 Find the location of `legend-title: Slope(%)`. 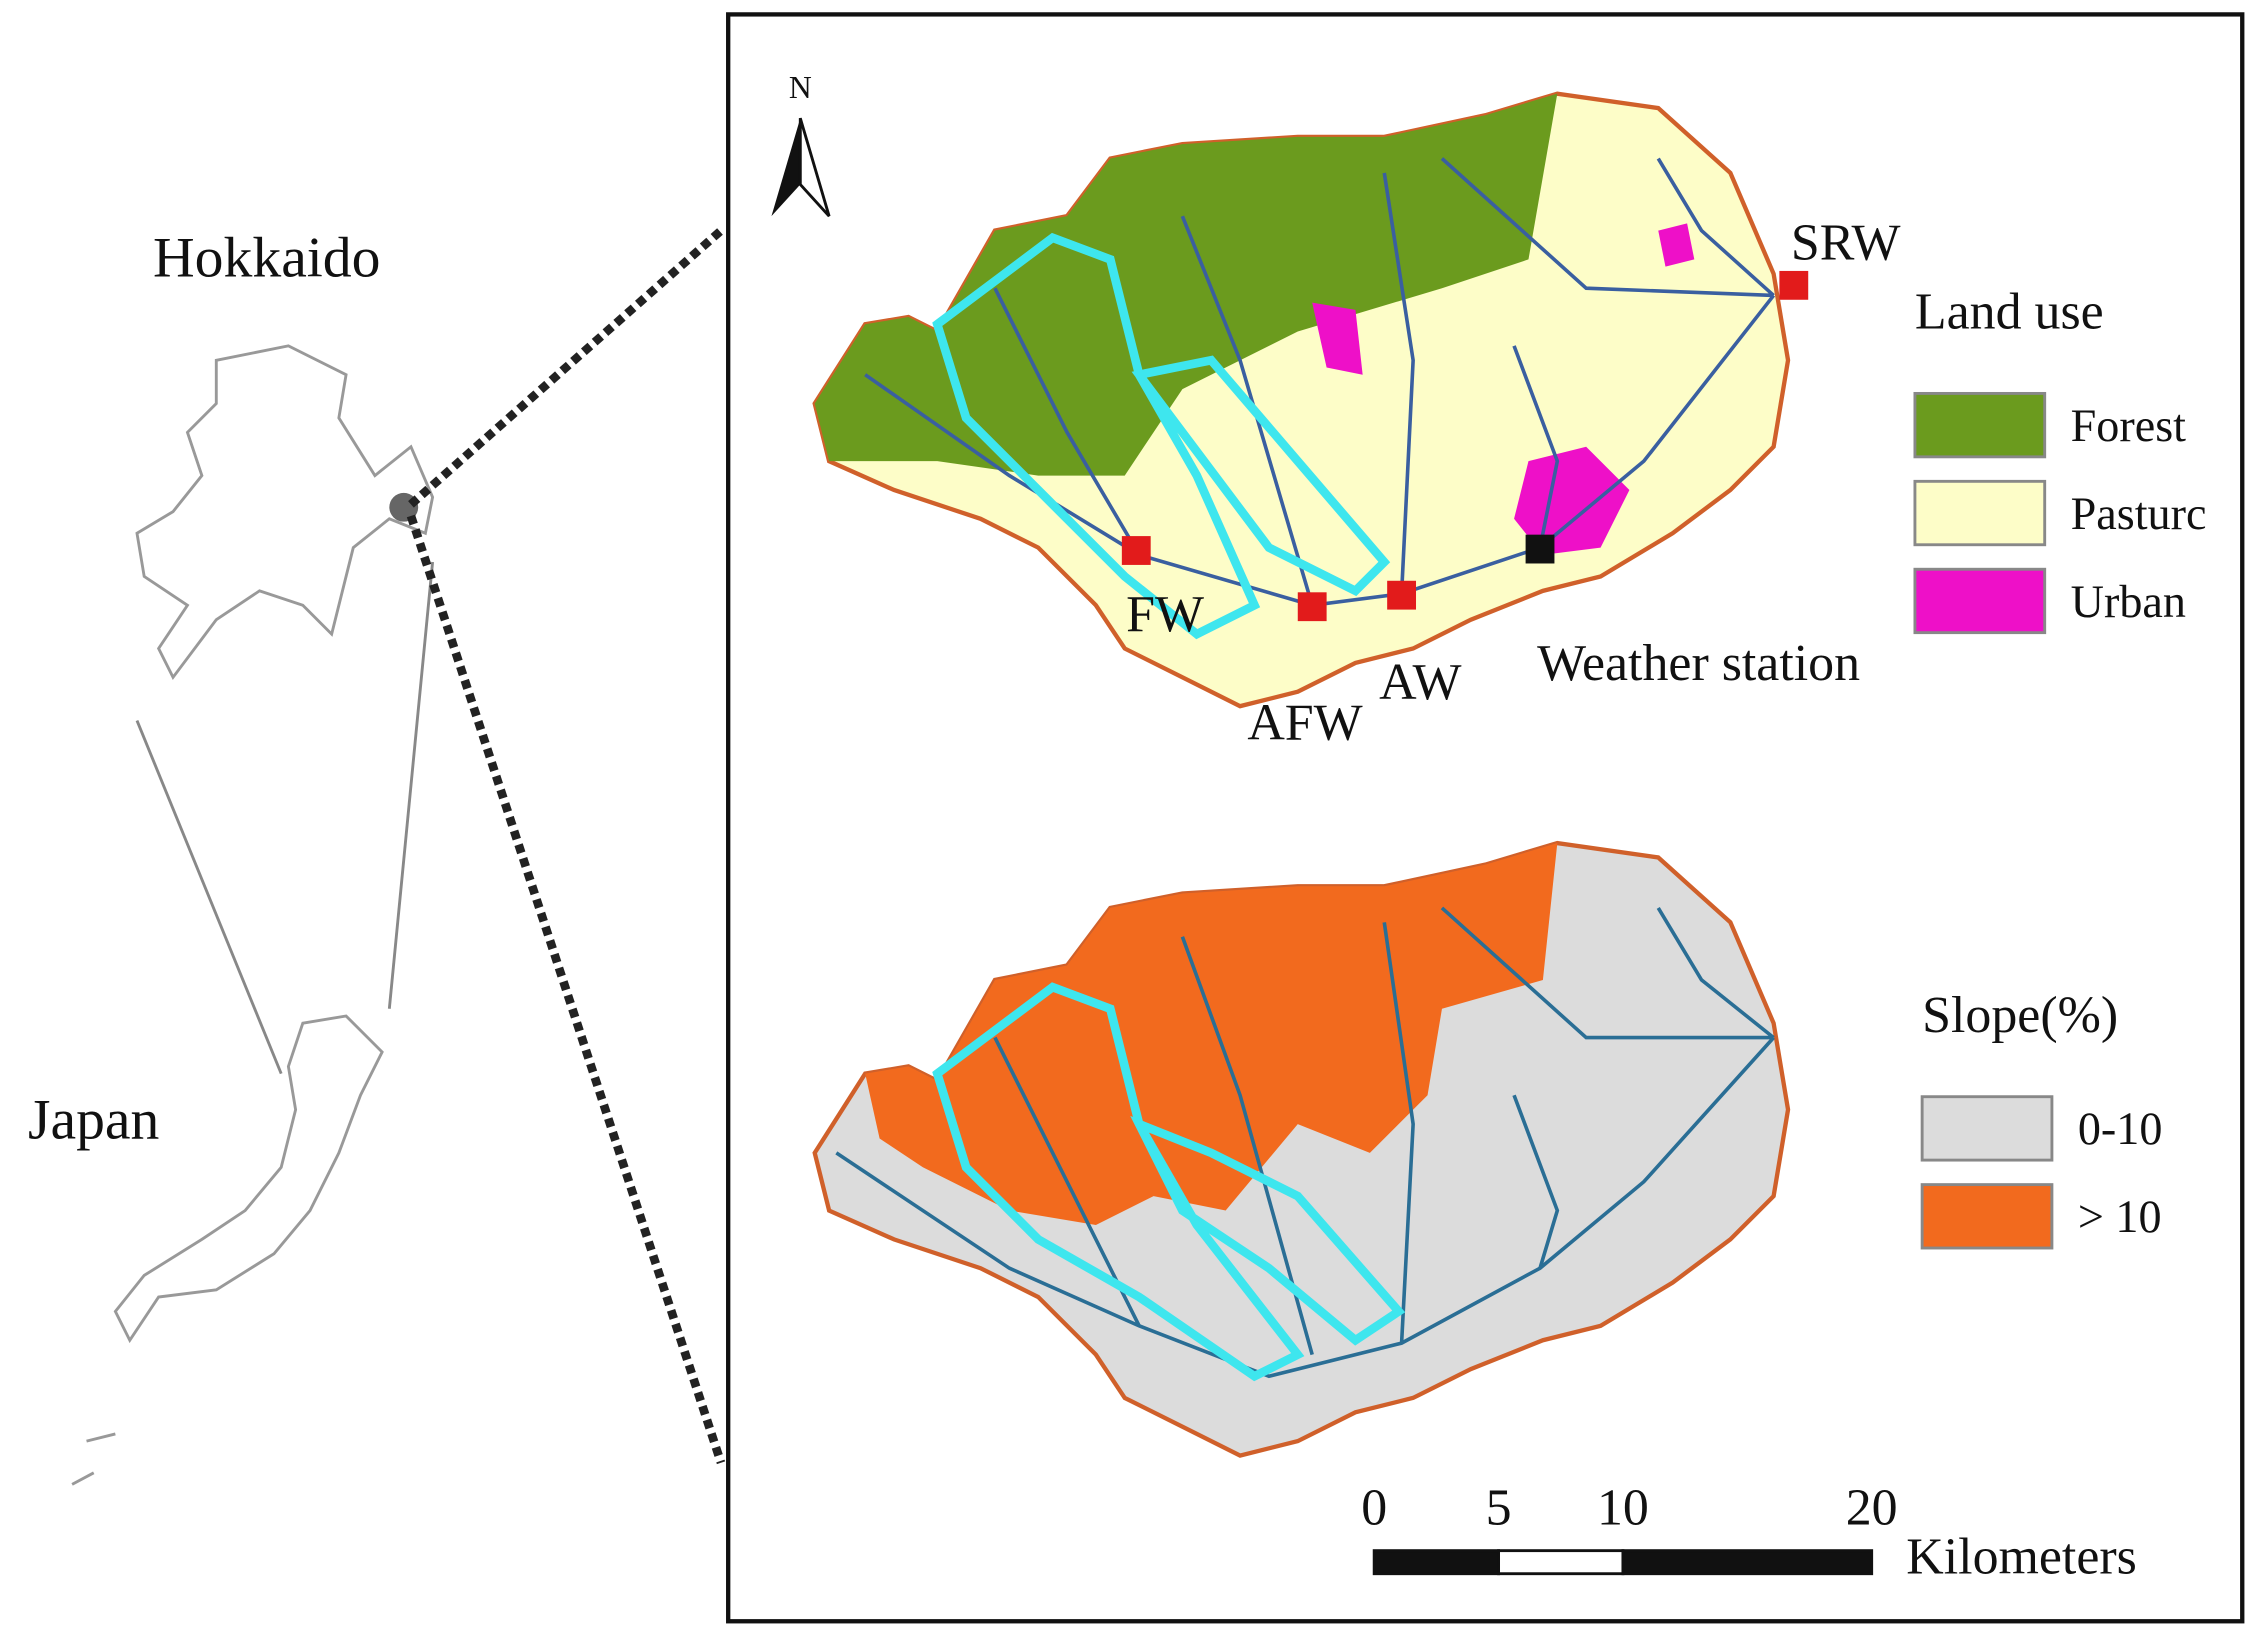

legend-title: Slope(%) is located at coordinates (2020, 1015).